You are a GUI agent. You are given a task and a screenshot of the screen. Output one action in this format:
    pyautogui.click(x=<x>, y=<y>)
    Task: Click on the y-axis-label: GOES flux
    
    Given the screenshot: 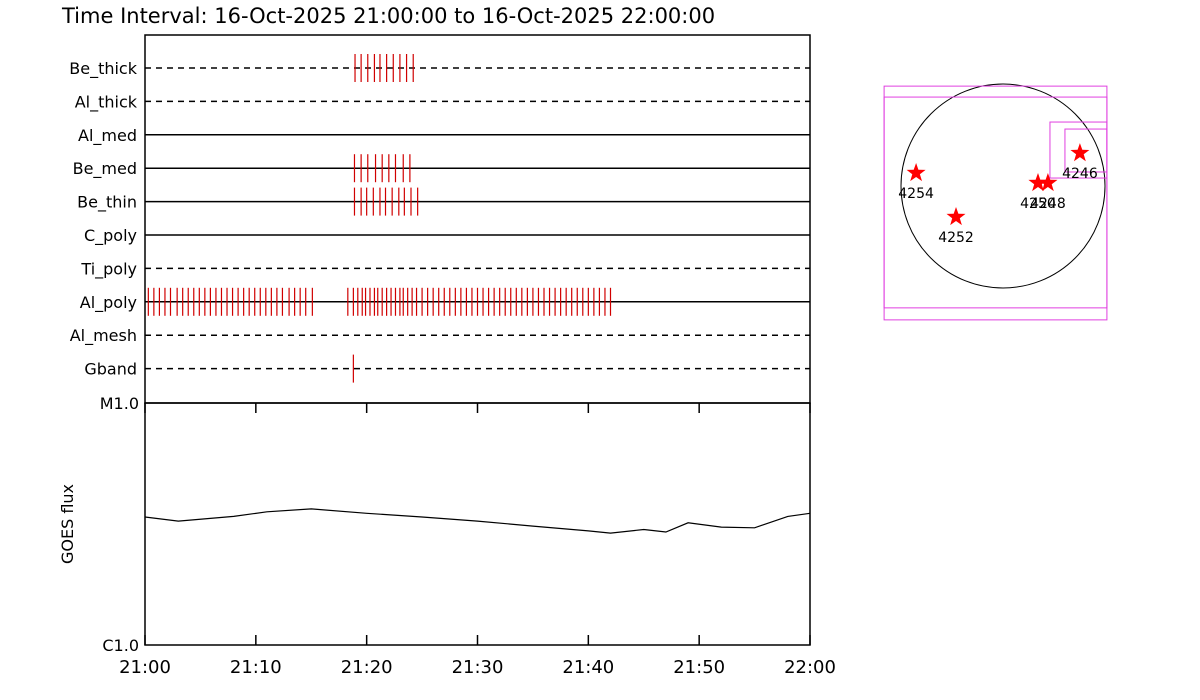 What is the action you would take?
    pyautogui.click(x=67, y=524)
    